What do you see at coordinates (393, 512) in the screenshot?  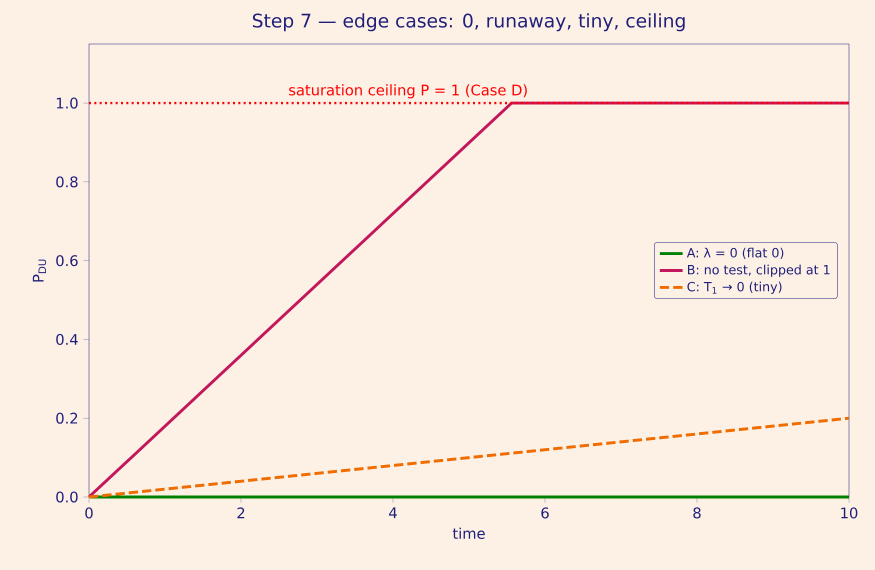 I see `x-tick-label: 4` at bounding box center [393, 512].